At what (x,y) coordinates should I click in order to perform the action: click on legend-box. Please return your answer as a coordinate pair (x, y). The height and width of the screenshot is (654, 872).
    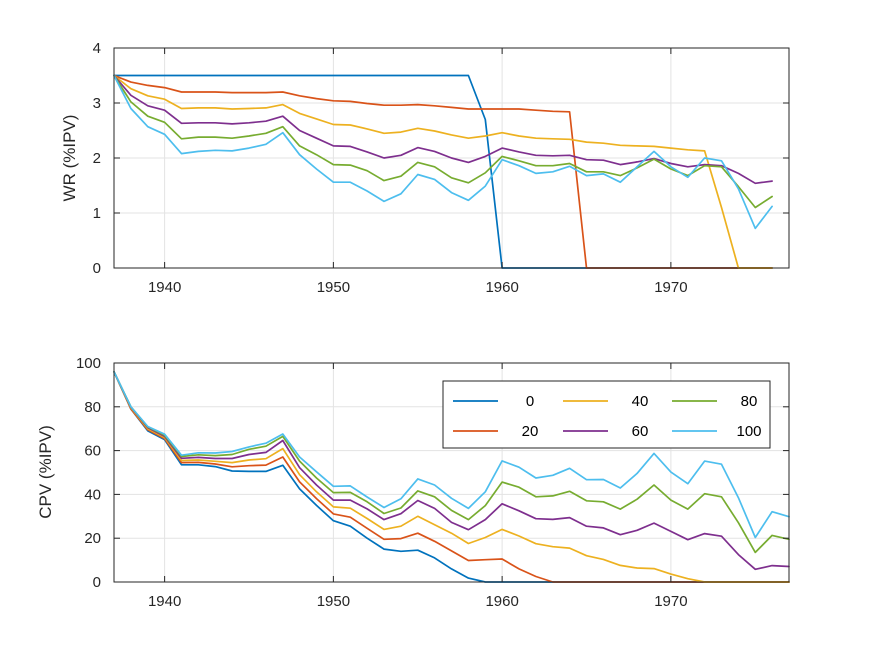
    Looking at the image, I should click on (606, 414).